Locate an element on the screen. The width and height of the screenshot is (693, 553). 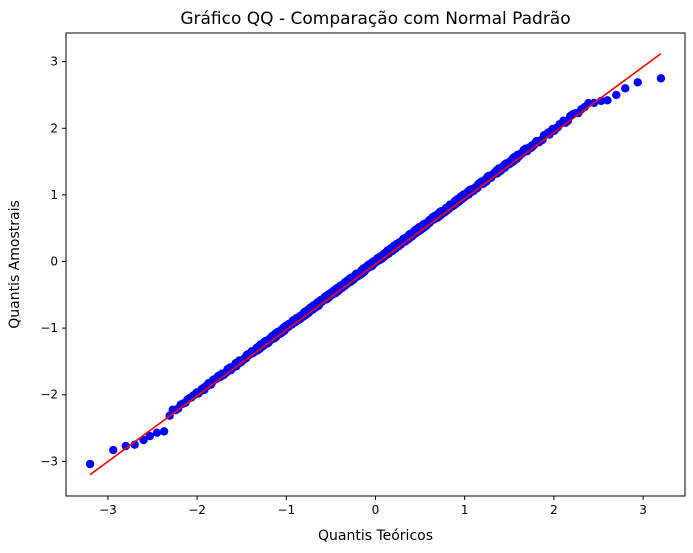
y-tick-label: −2 is located at coordinates (49, 395).